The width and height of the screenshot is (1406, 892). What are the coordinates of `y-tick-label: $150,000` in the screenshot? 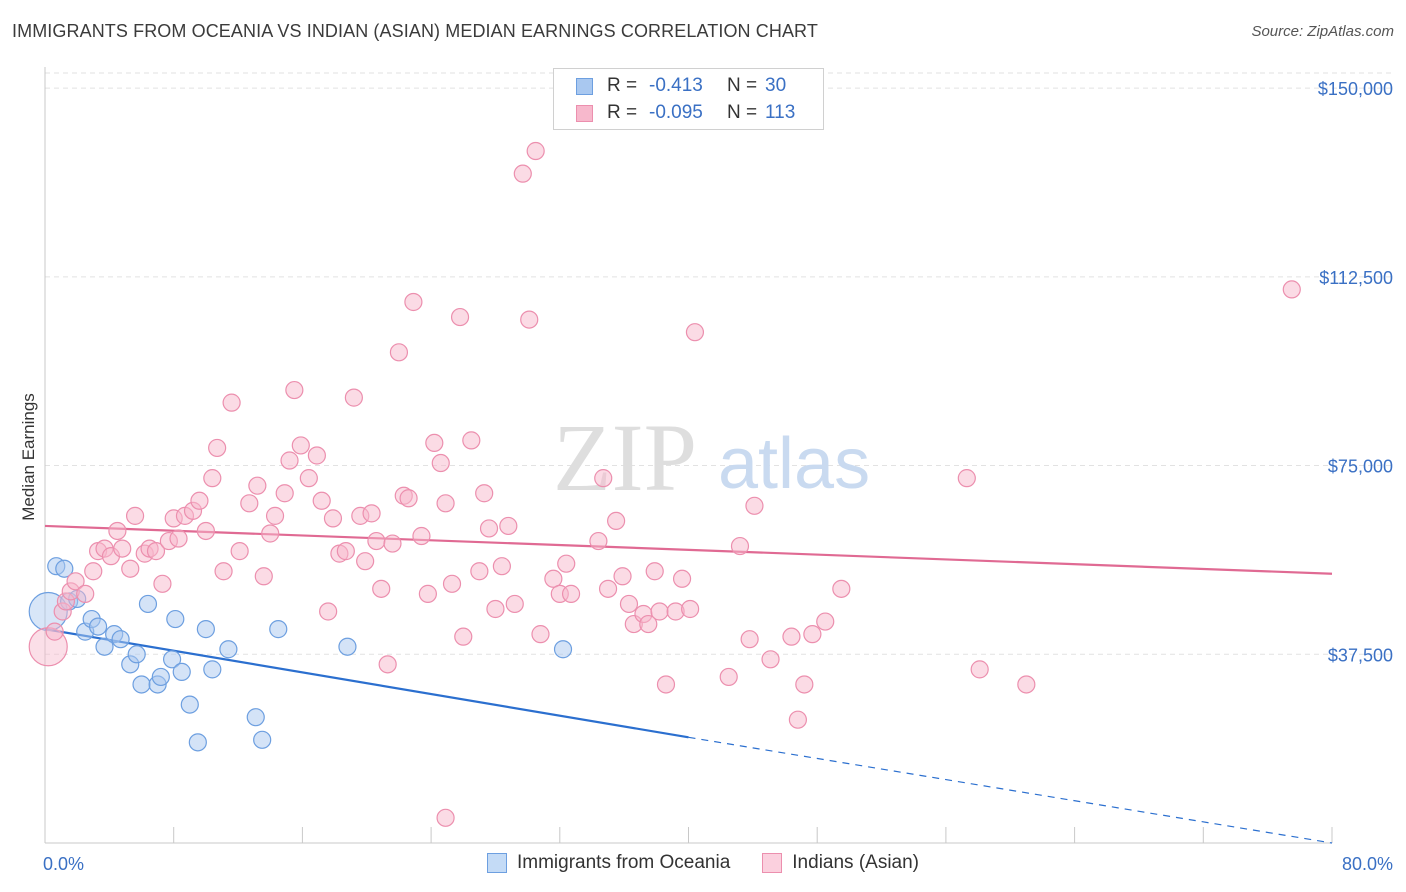 It's located at (1355, 89).